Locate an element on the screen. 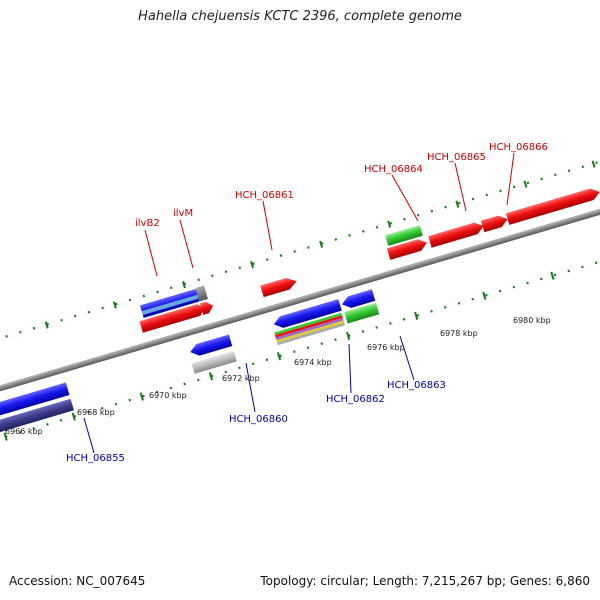  gene-arrow-ilvM is located at coordinates (207, 307).